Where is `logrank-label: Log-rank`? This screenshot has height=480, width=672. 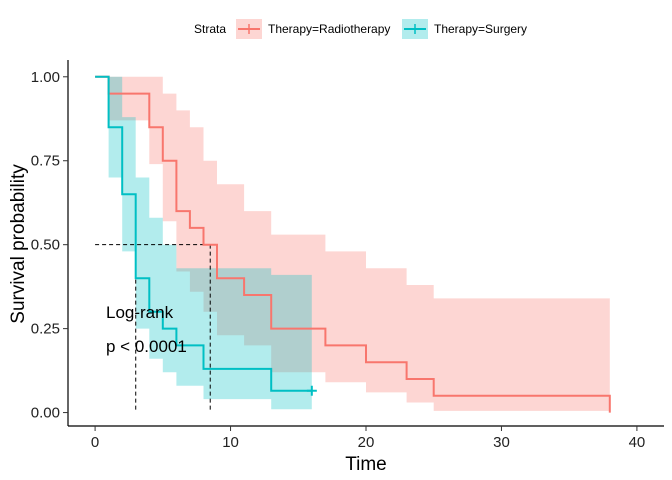
logrank-label: Log-rank is located at coordinates (140, 312).